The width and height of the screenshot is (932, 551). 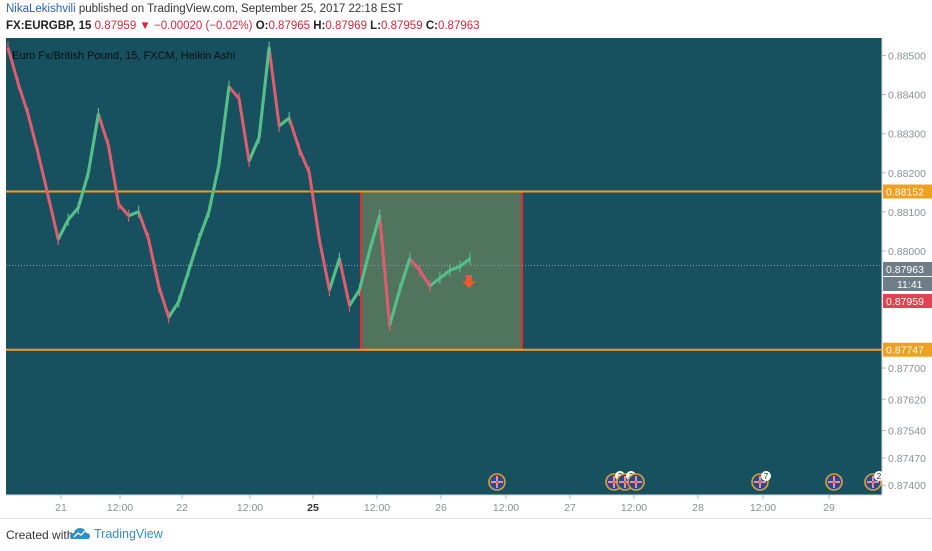 I want to click on y-tick-label: 0.88300, so click(x=907, y=135).